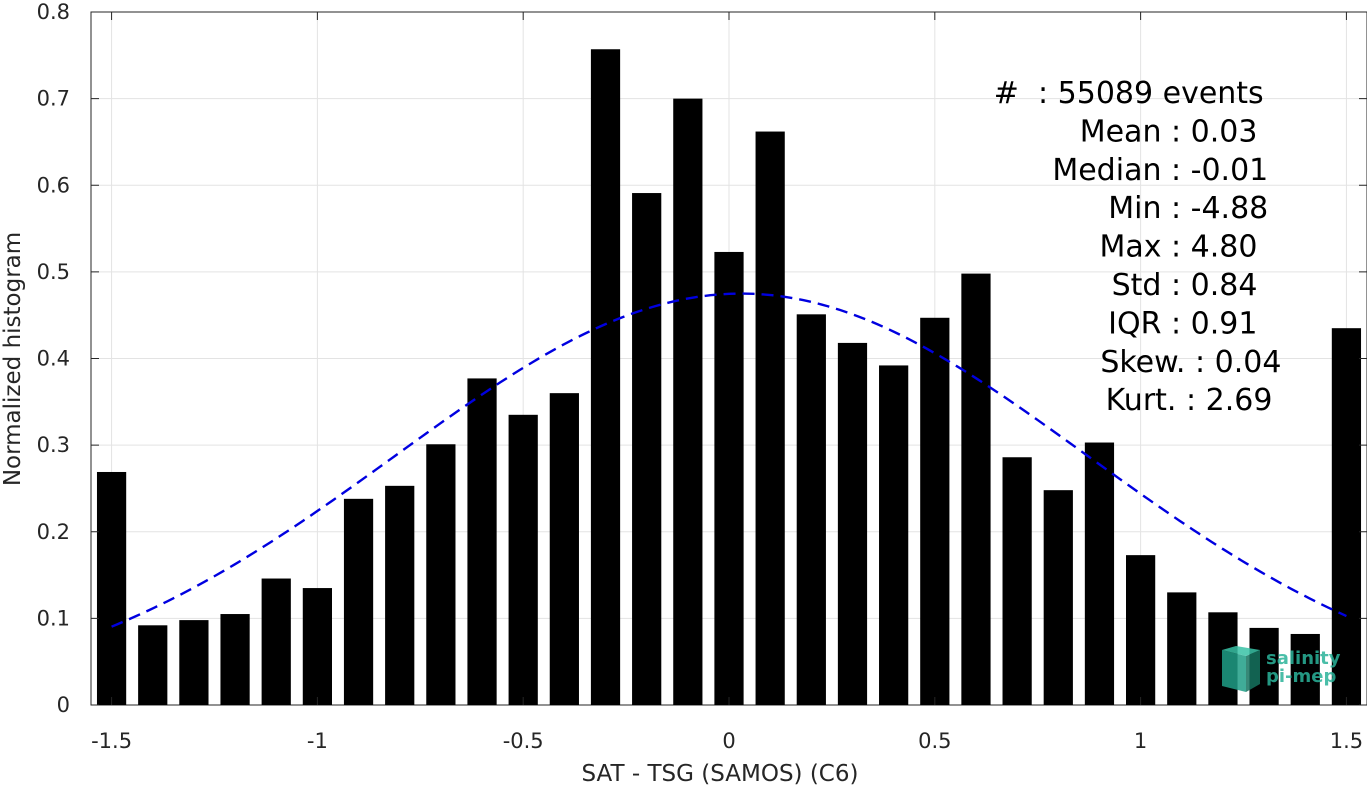  What do you see at coordinates (1135, 247) in the screenshot?
I see `stat-label: Max` at bounding box center [1135, 247].